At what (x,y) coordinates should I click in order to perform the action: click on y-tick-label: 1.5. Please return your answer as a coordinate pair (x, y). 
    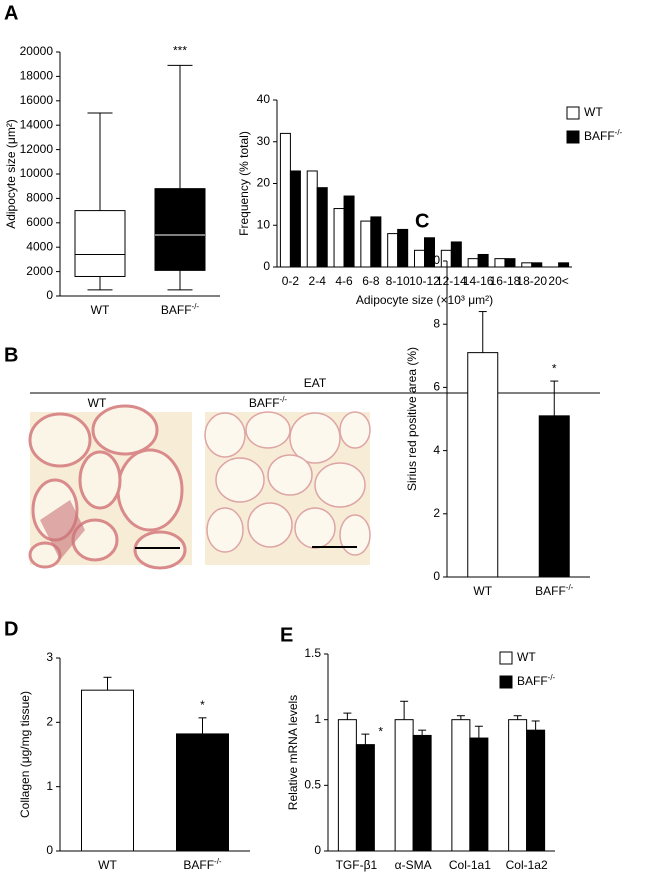
    Looking at the image, I should click on (312, 653).